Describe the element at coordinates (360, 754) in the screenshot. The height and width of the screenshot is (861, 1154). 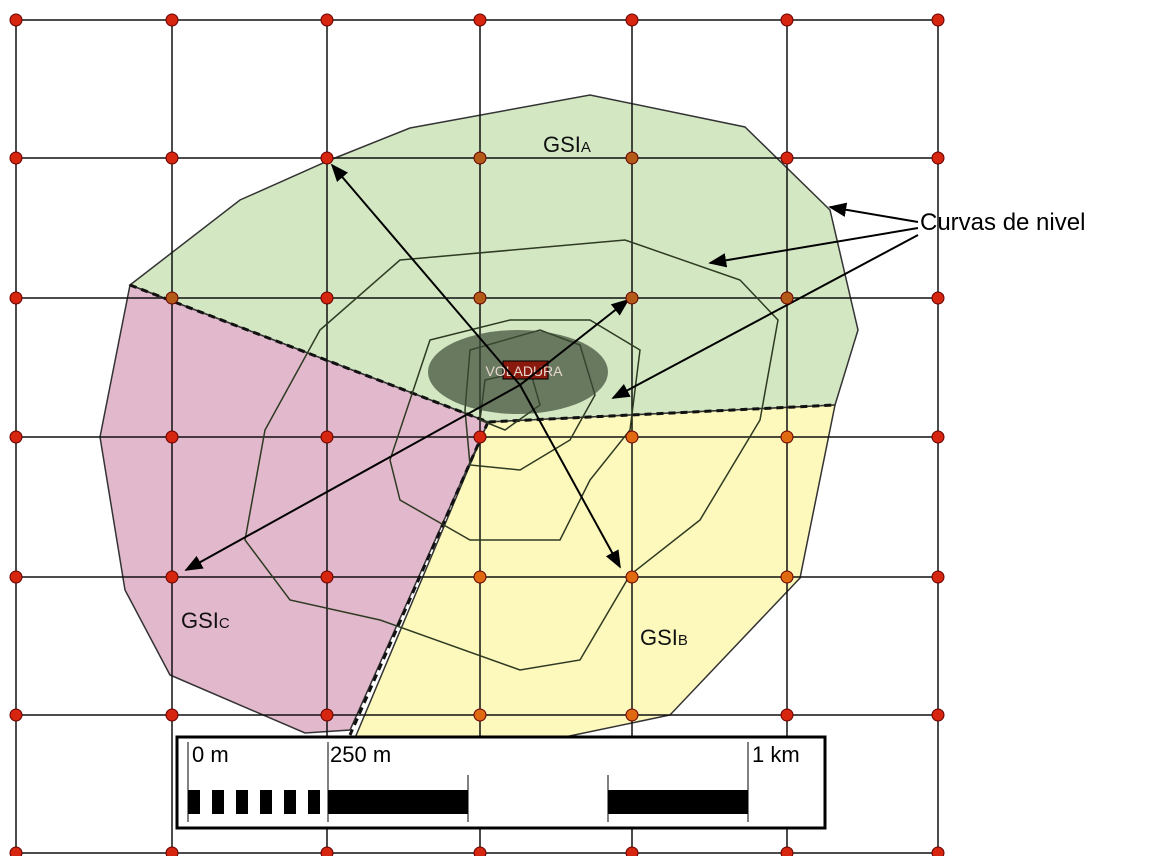
I see `scale-label: 250 m` at that location.